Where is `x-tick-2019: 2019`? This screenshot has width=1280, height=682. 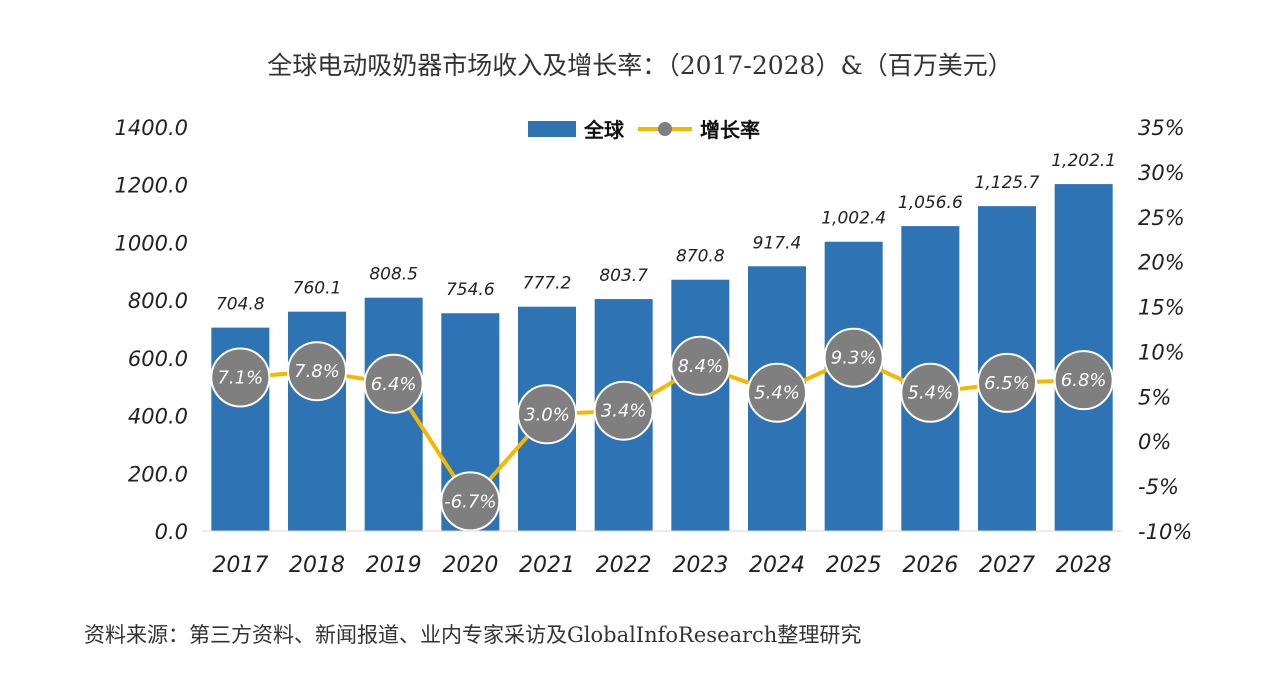 x-tick-2019: 2019 is located at coordinates (394, 565).